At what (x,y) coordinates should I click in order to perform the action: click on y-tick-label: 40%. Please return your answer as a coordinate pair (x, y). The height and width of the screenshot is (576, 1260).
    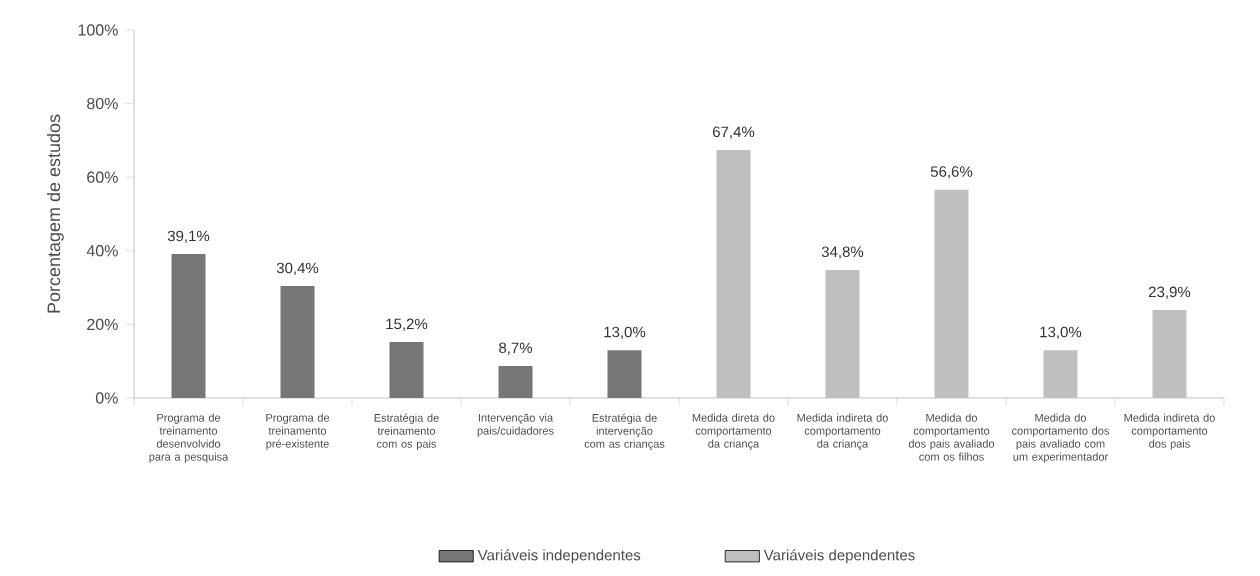
    Looking at the image, I should click on (102, 251).